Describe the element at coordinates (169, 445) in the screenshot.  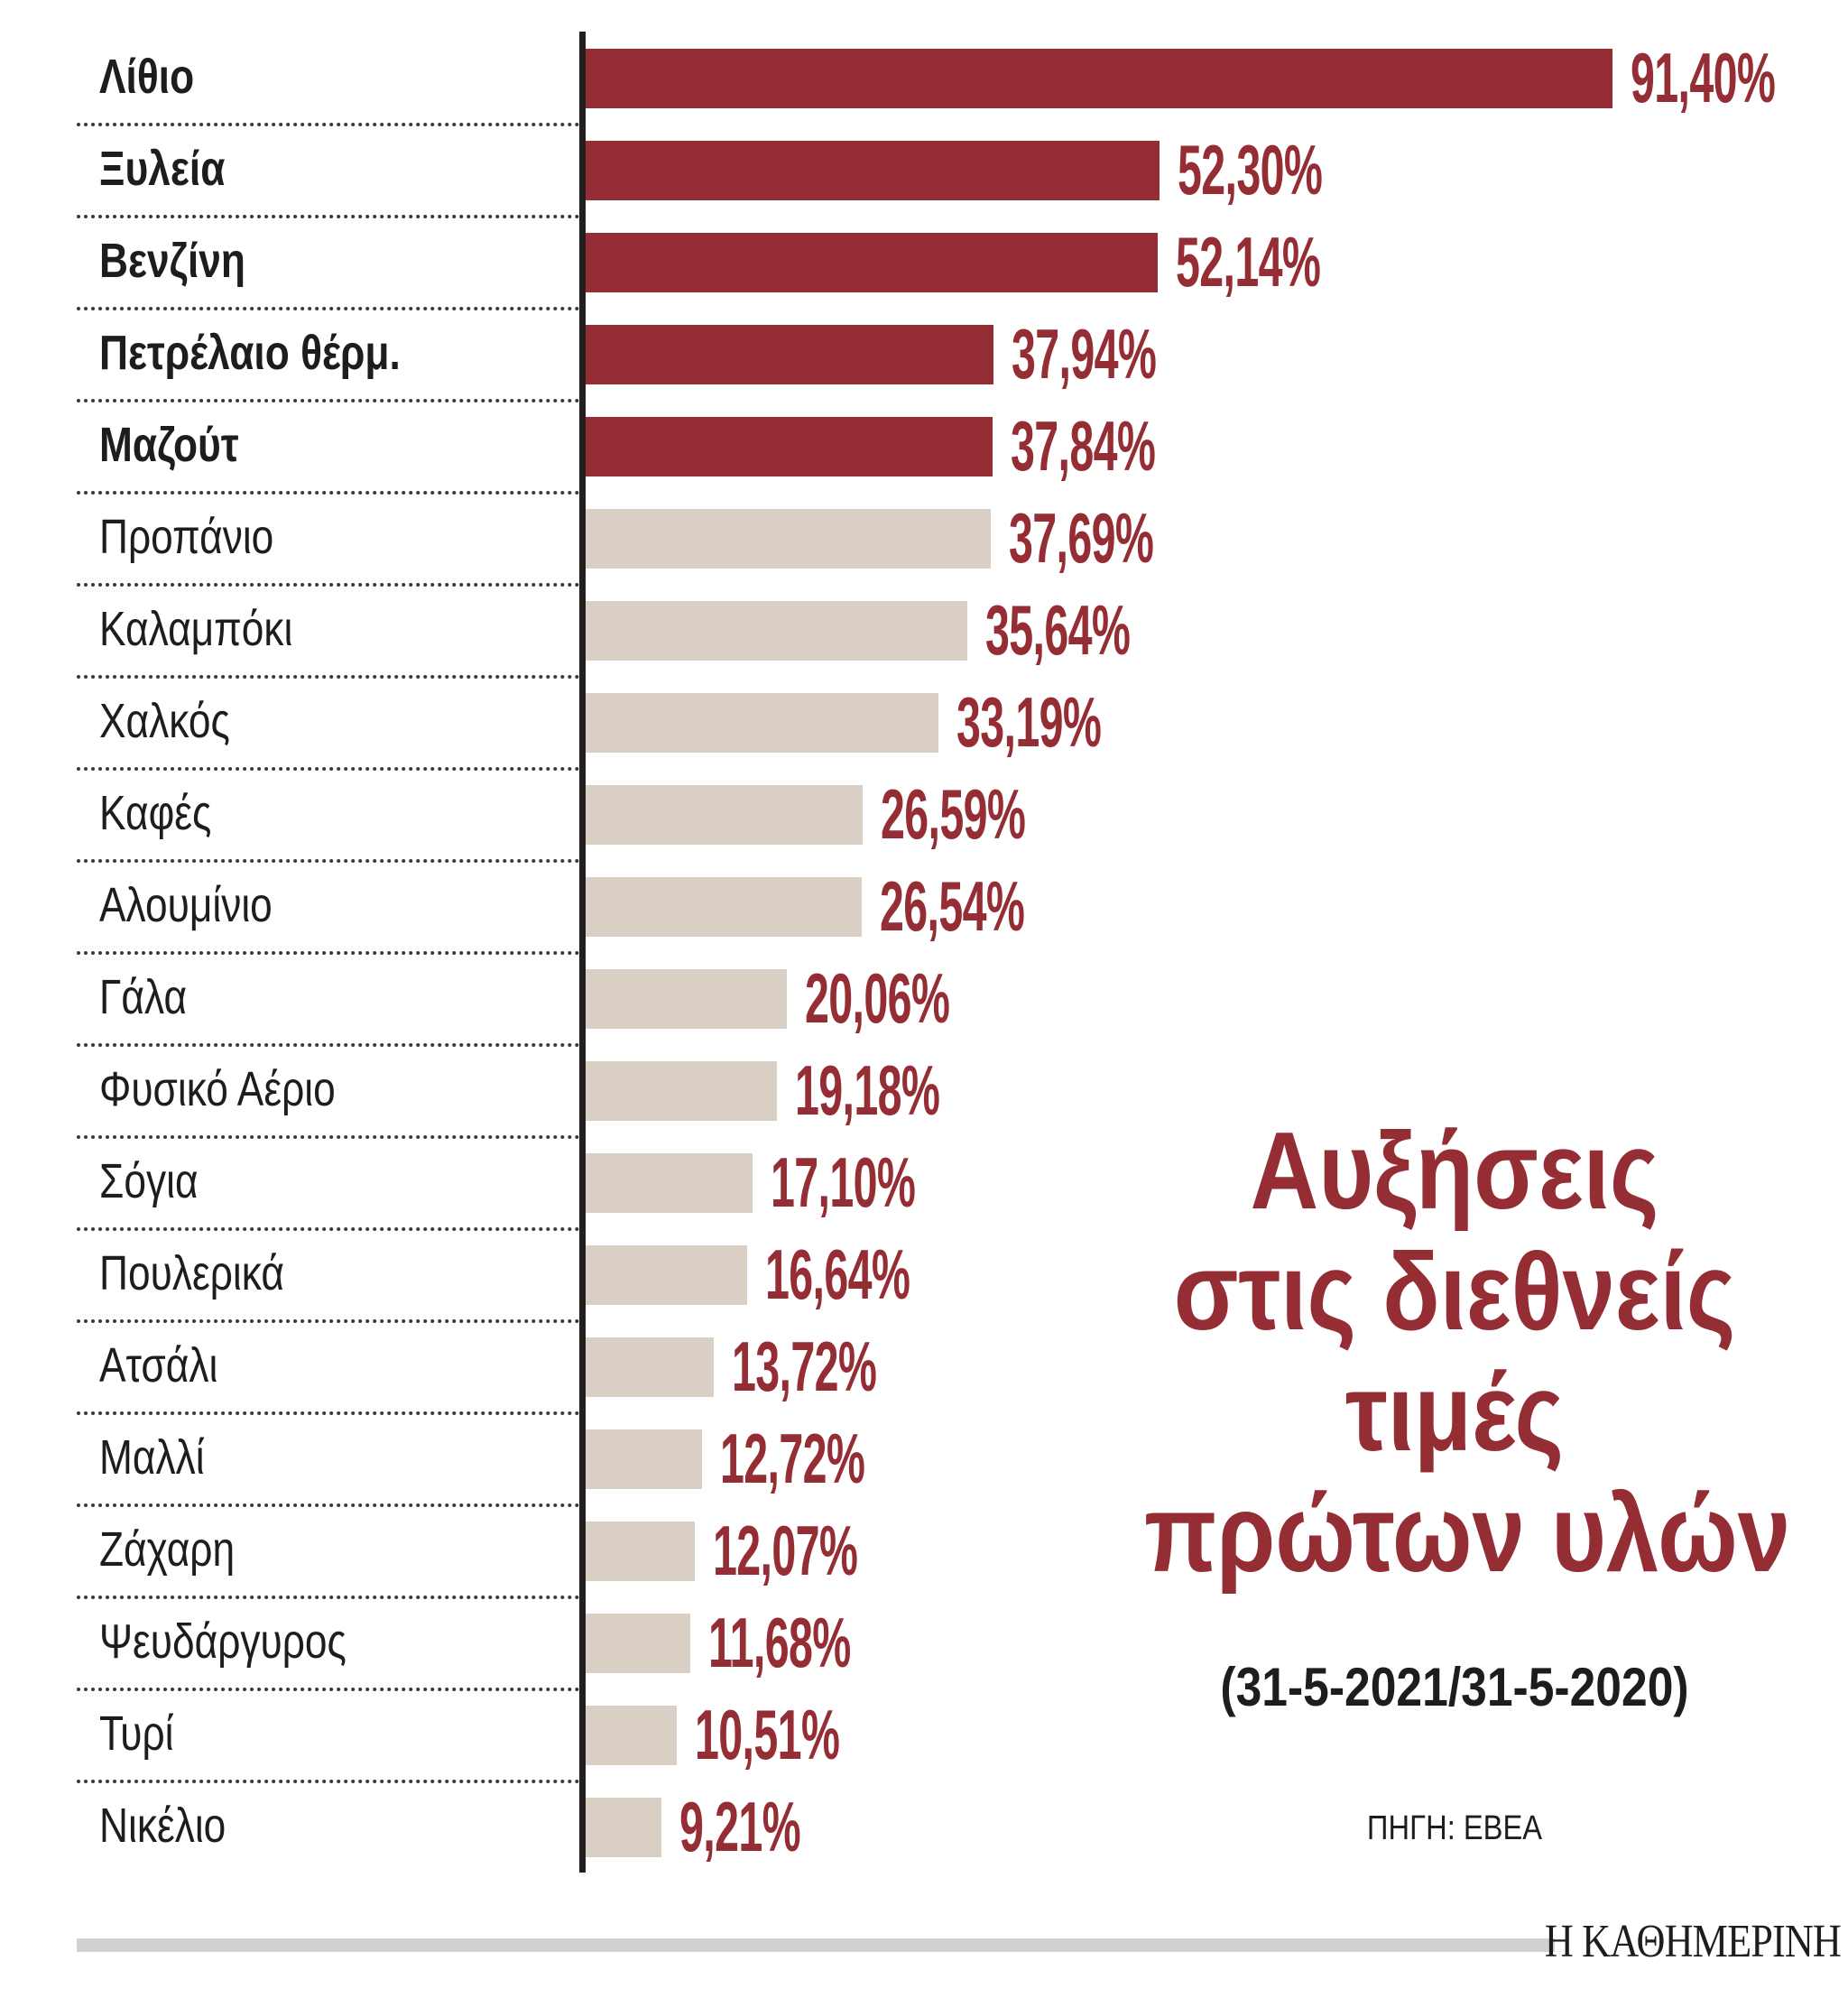
I see `category-label: Μαζούτ` at that location.